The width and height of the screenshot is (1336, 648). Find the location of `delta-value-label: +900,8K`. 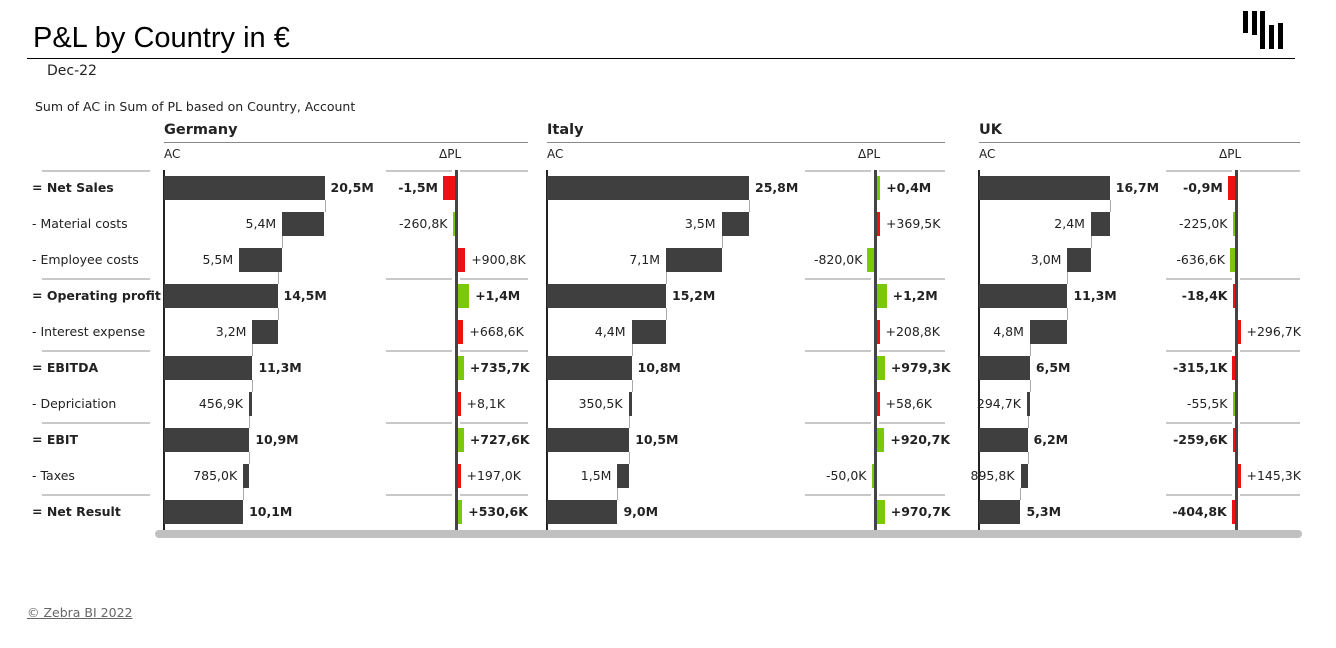

delta-value-label: +900,8K is located at coordinates (498, 259).